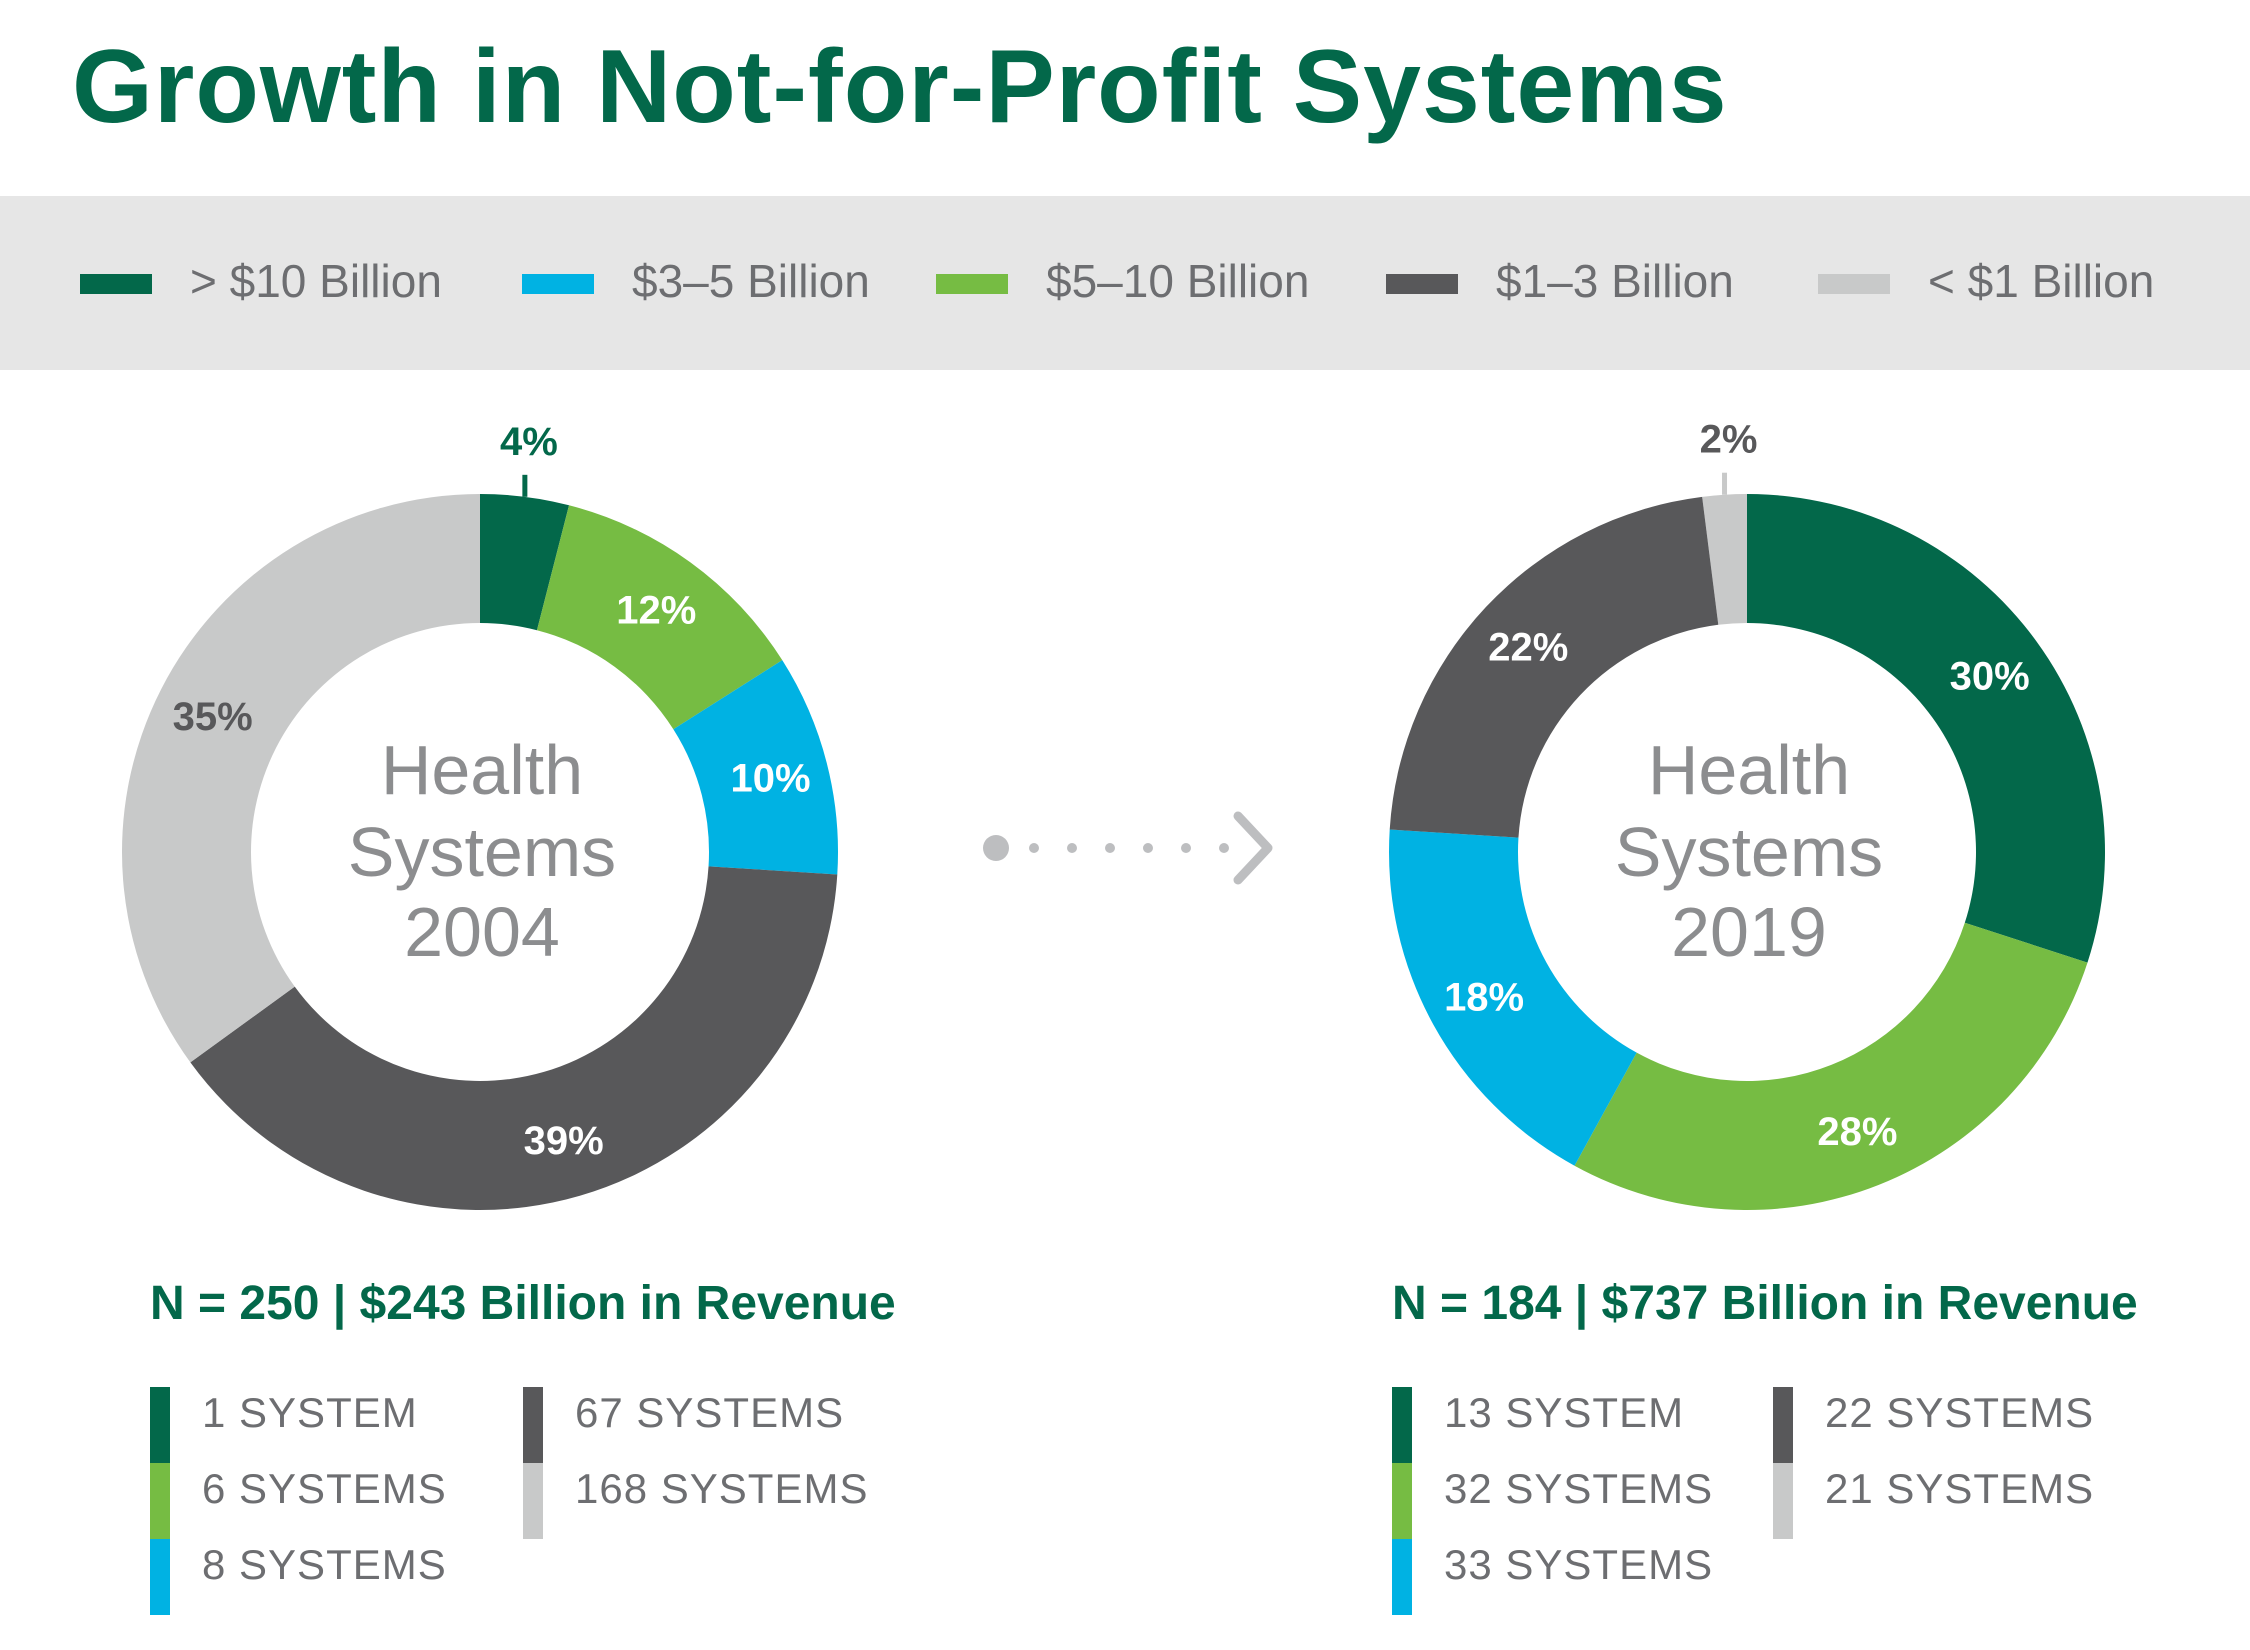  Describe the element at coordinates (310, 1412) in the screenshot. I see `count-label-0-0: 1 SYSTEM` at that location.